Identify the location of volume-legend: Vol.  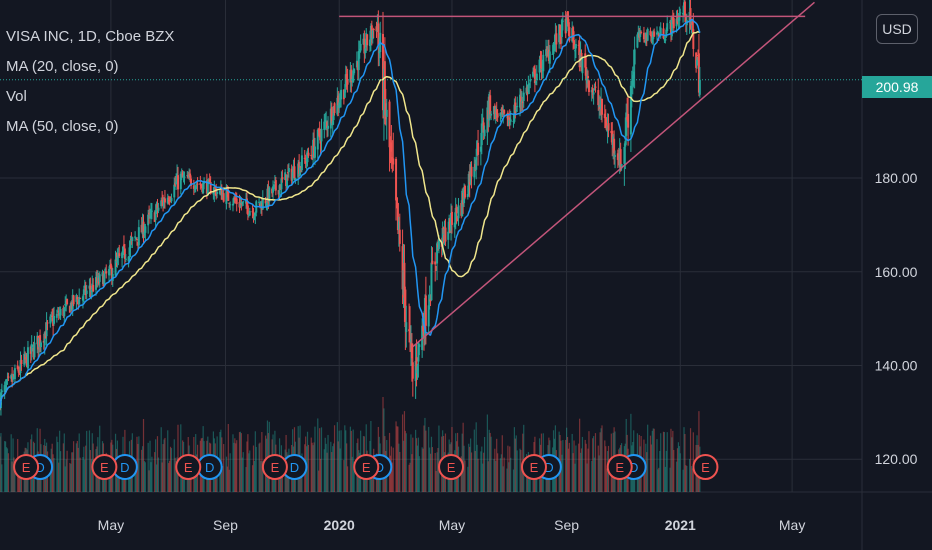
(16, 96).